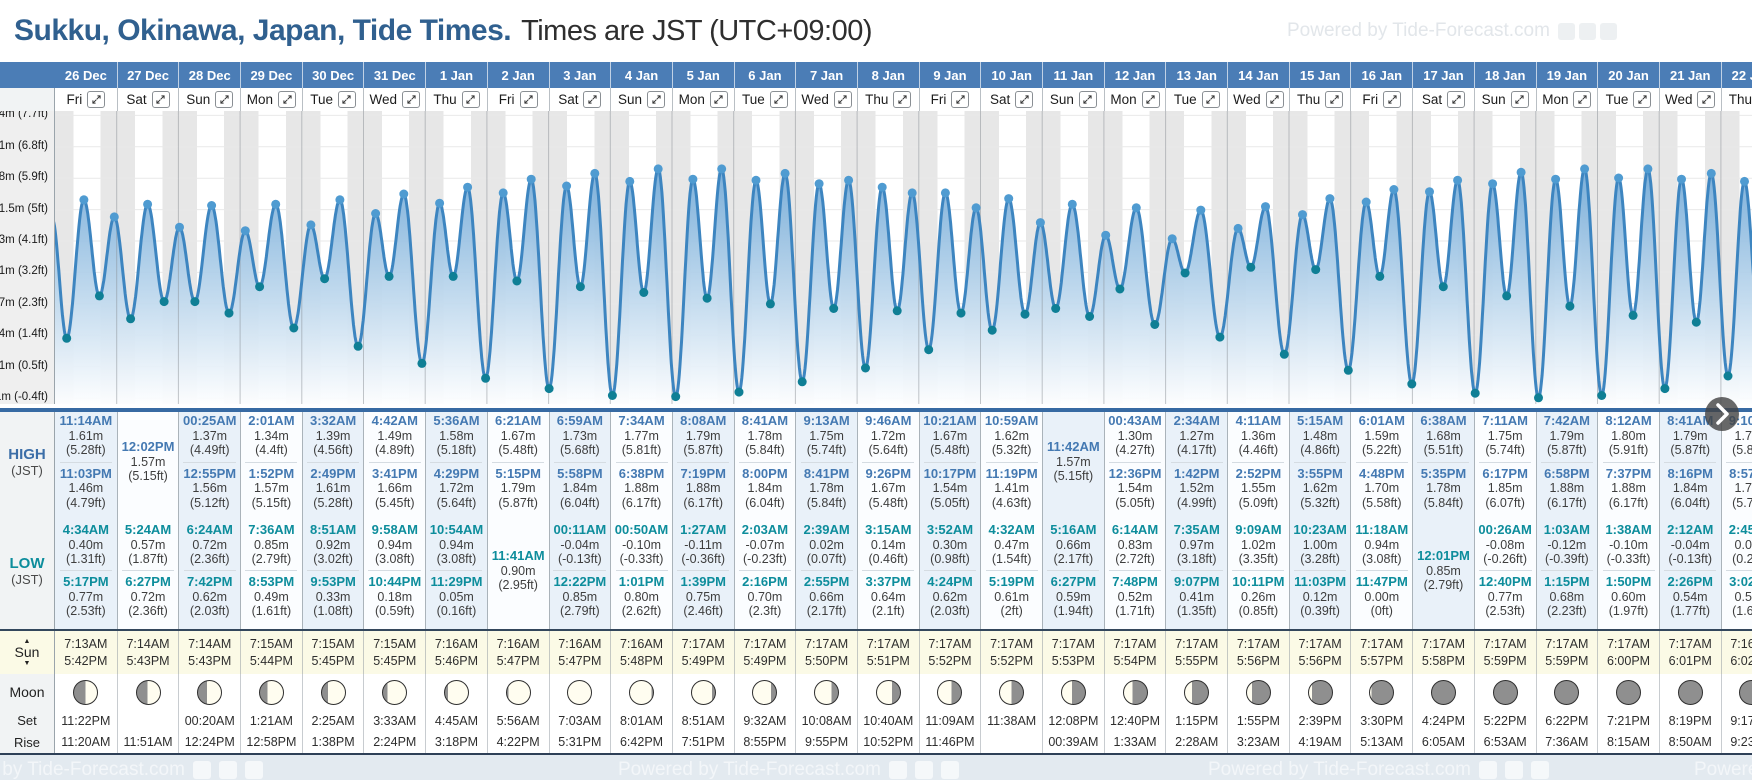  I want to click on low-tide-time: 2:12AM, so click(1690, 529).